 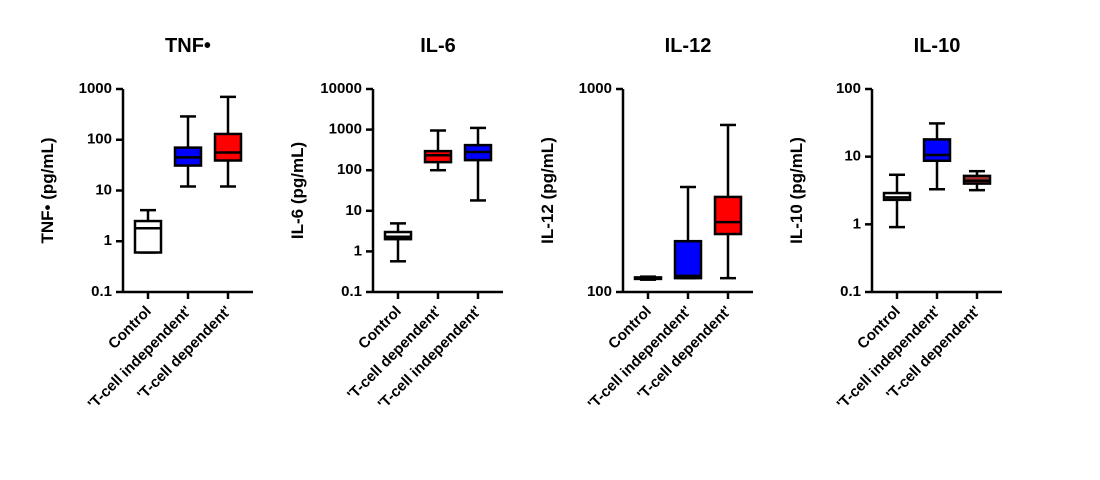 What do you see at coordinates (341, 88) in the screenshot?
I see `y-tick-label: 10000` at bounding box center [341, 88].